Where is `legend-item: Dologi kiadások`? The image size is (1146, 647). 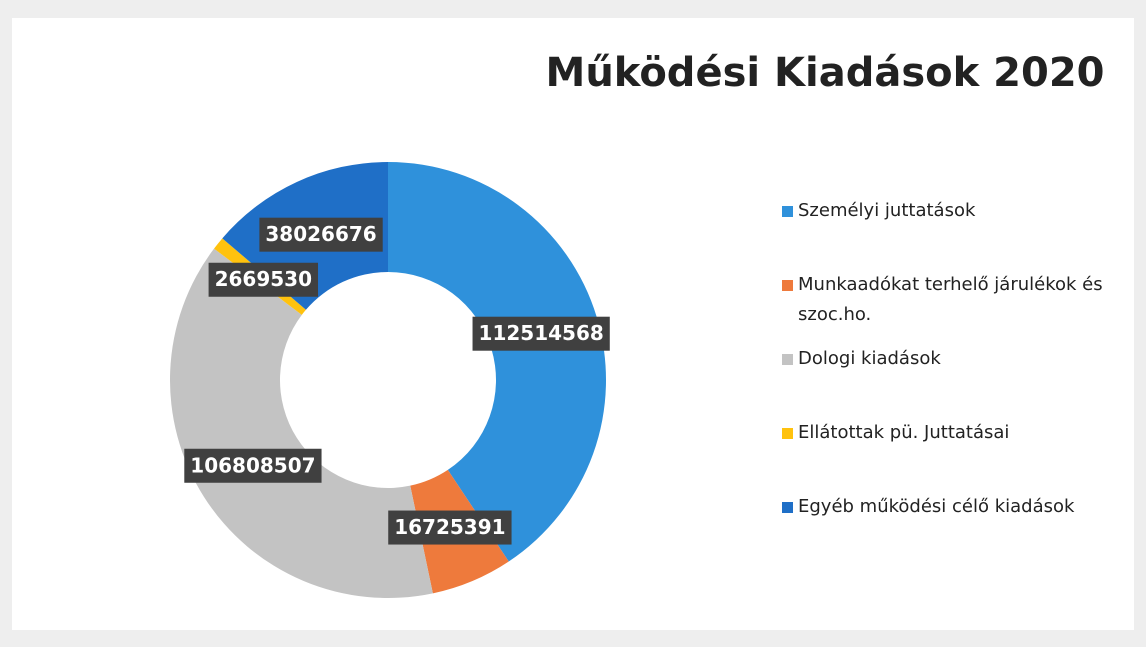
legend-item: Dologi kiadások is located at coordinates (950, 381).